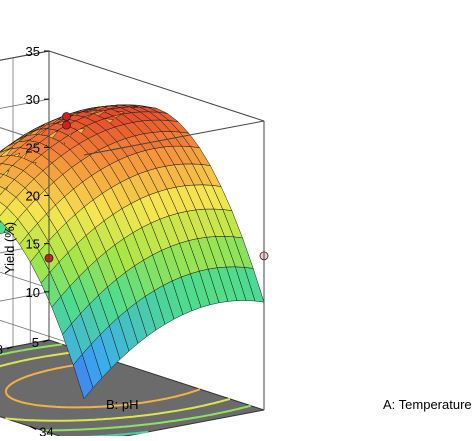 This screenshot has height=441, width=474. Describe the element at coordinates (33, 51) in the screenshot. I see `z-tick-label: 35` at that location.